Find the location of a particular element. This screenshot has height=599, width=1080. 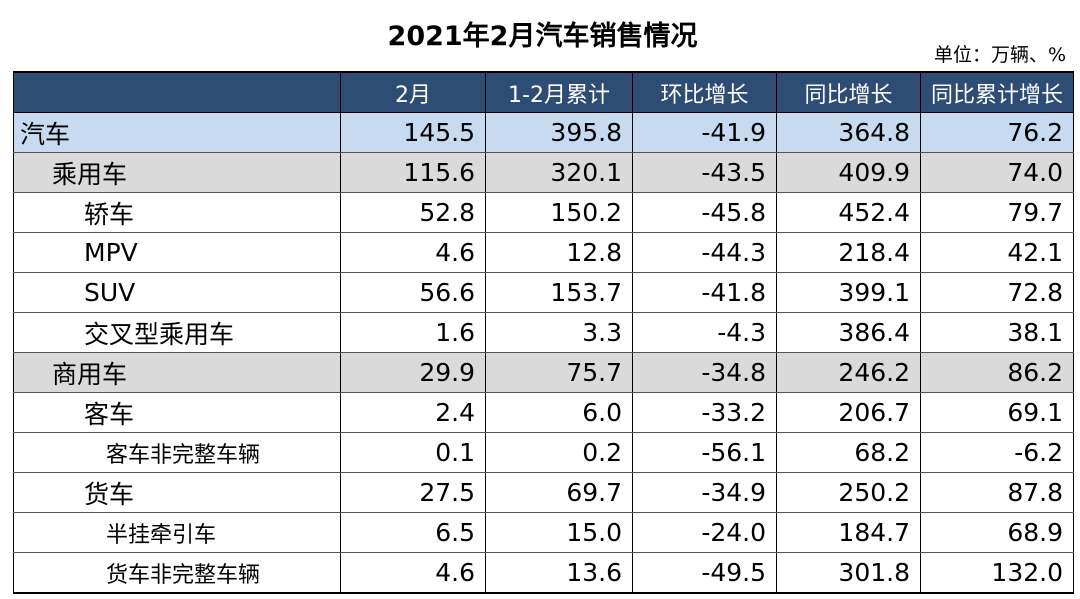

header-cell-yoy-cumulative-growth: 同比累计增长 is located at coordinates (997, 92).